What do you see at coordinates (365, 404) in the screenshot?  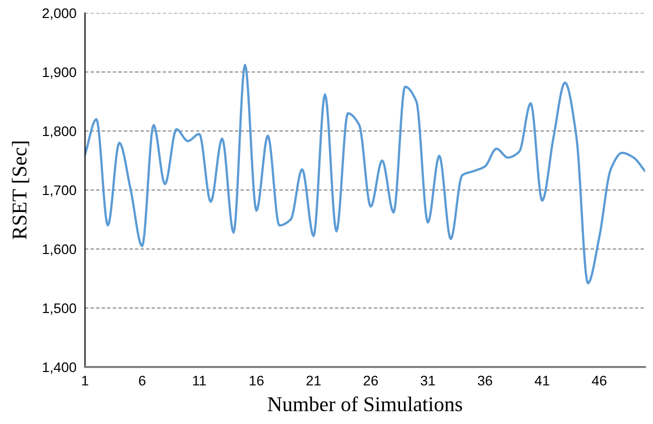 I see `x-axis-title: Number of Simulations` at bounding box center [365, 404].